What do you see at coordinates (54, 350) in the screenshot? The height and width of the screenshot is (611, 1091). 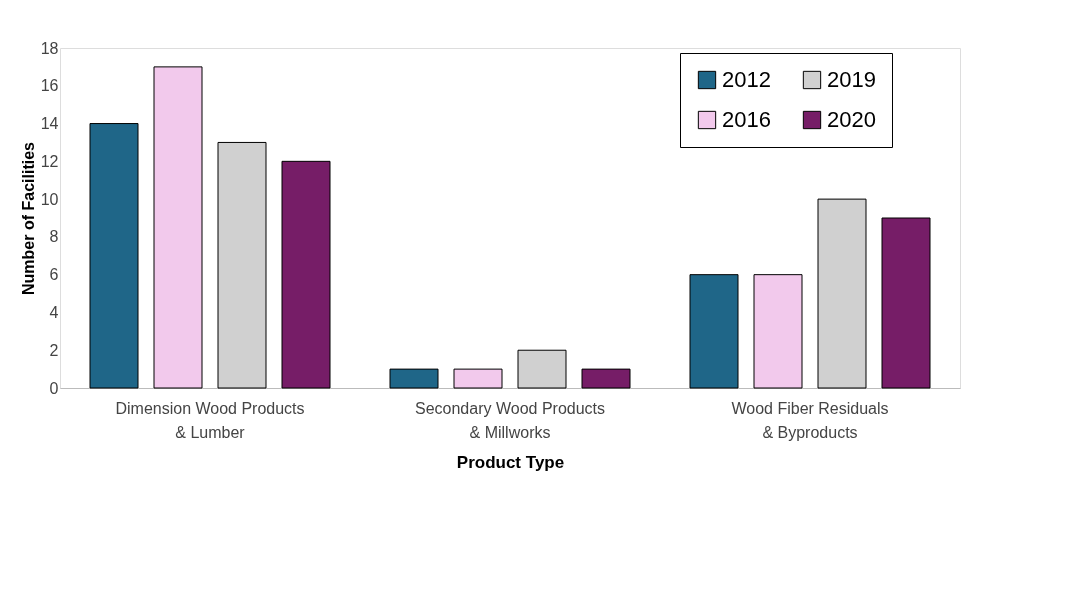 I see `y-tick-label: 2` at bounding box center [54, 350].